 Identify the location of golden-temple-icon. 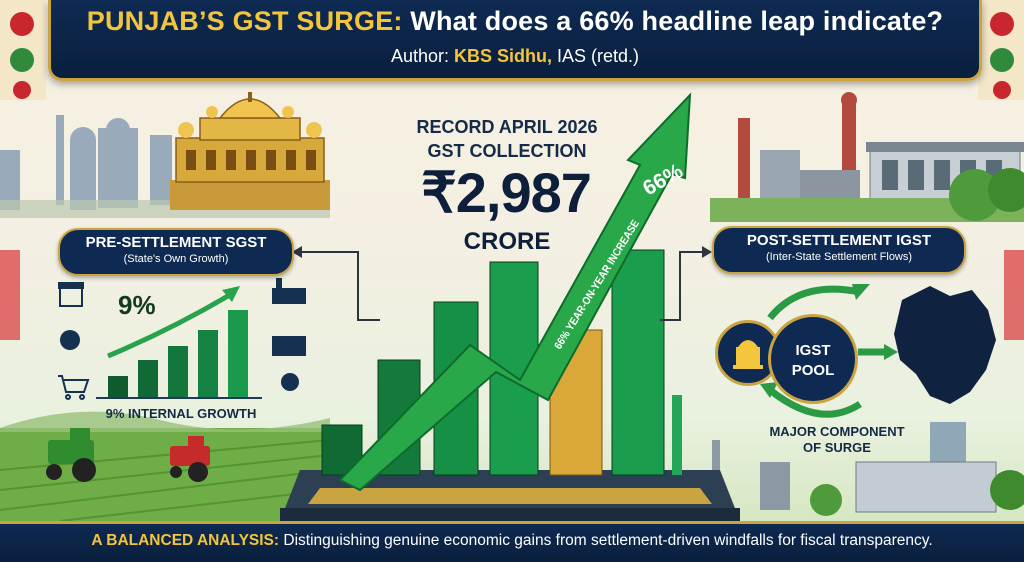
(250, 151).